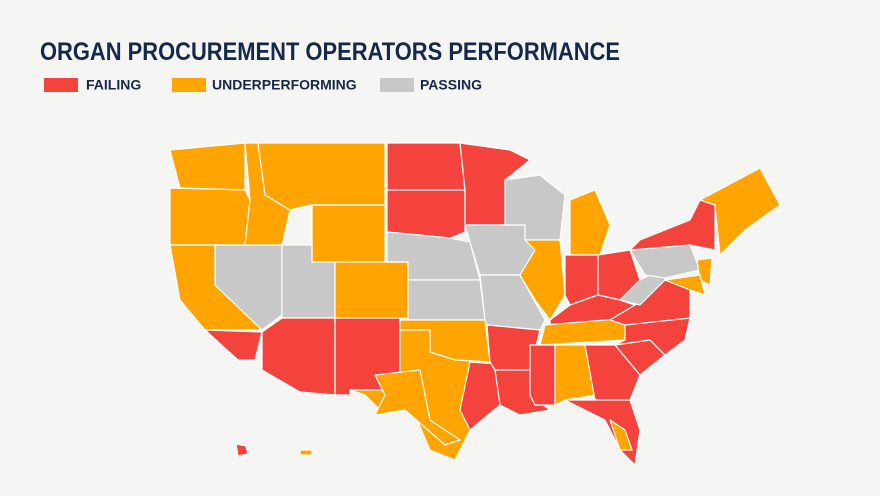 The height and width of the screenshot is (496, 880). I want to click on legend-label: UNDERPERFORMING, so click(284, 85).